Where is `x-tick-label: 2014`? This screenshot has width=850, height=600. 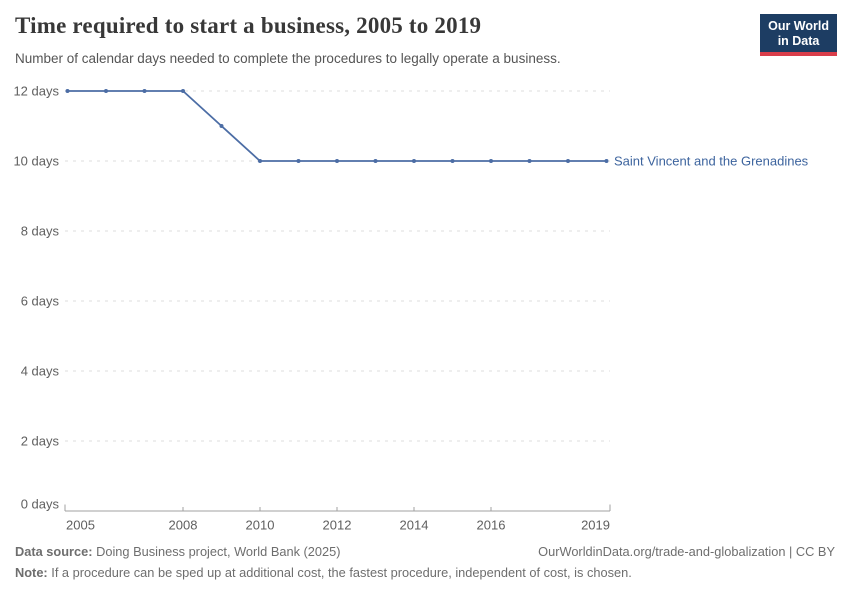
x-tick-label: 2014 is located at coordinates (414, 525).